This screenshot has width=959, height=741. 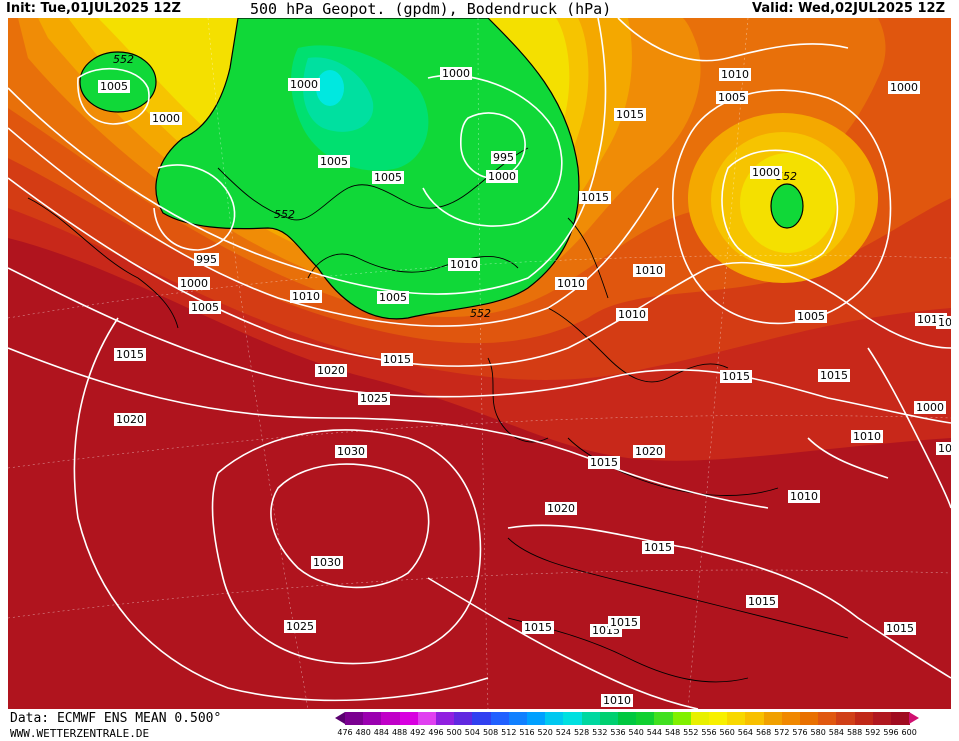 What do you see at coordinates (509, 732) in the screenshot?
I see `legend-tick-label: 512` at bounding box center [509, 732].